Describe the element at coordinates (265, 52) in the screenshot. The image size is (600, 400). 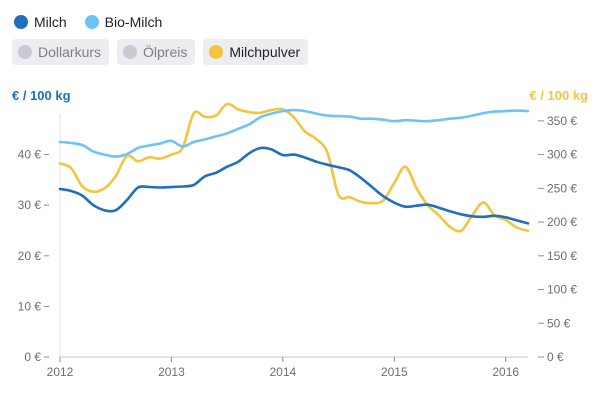
I see `legend-label: Milchpulver` at that location.